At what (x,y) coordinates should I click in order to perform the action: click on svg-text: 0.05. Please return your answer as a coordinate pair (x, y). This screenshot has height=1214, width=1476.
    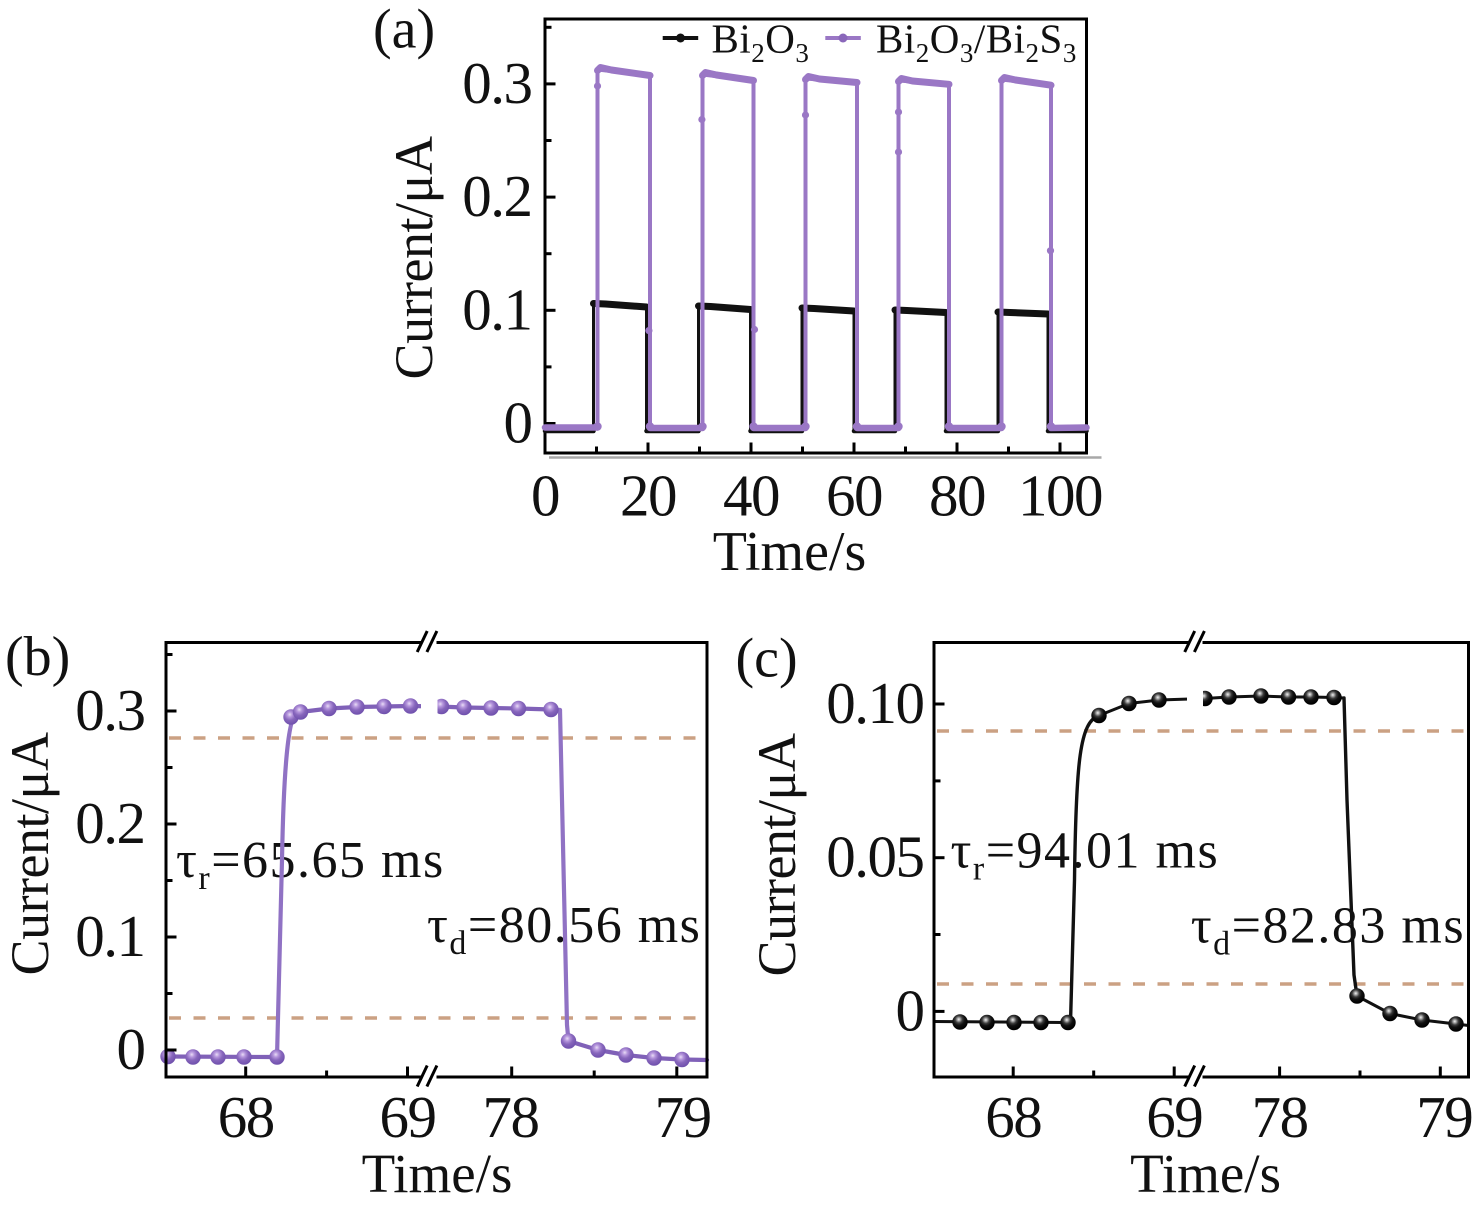
    Looking at the image, I should click on (874, 857).